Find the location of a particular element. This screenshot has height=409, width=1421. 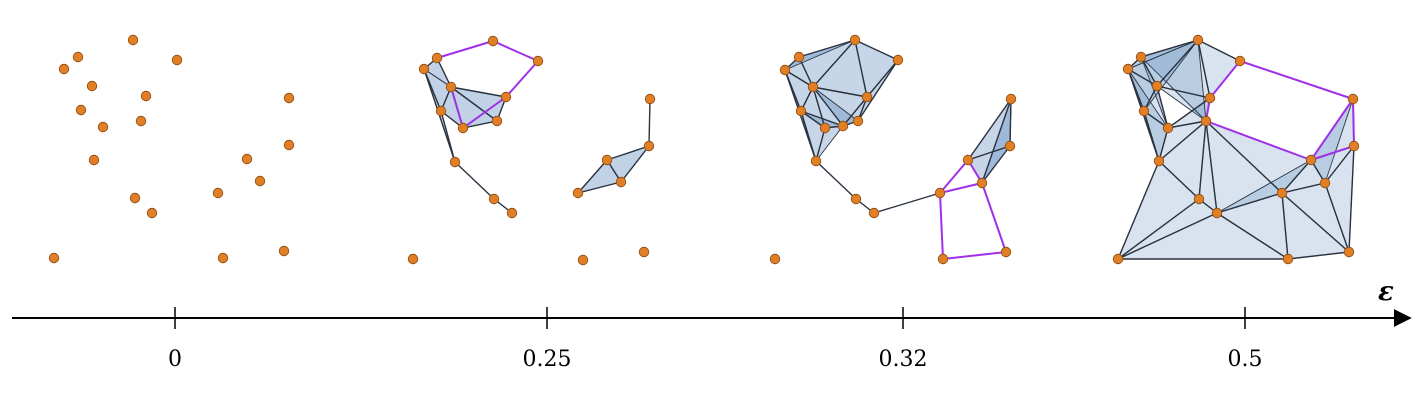

axis-tick-label-0.5: 0.5 is located at coordinates (1245, 359).